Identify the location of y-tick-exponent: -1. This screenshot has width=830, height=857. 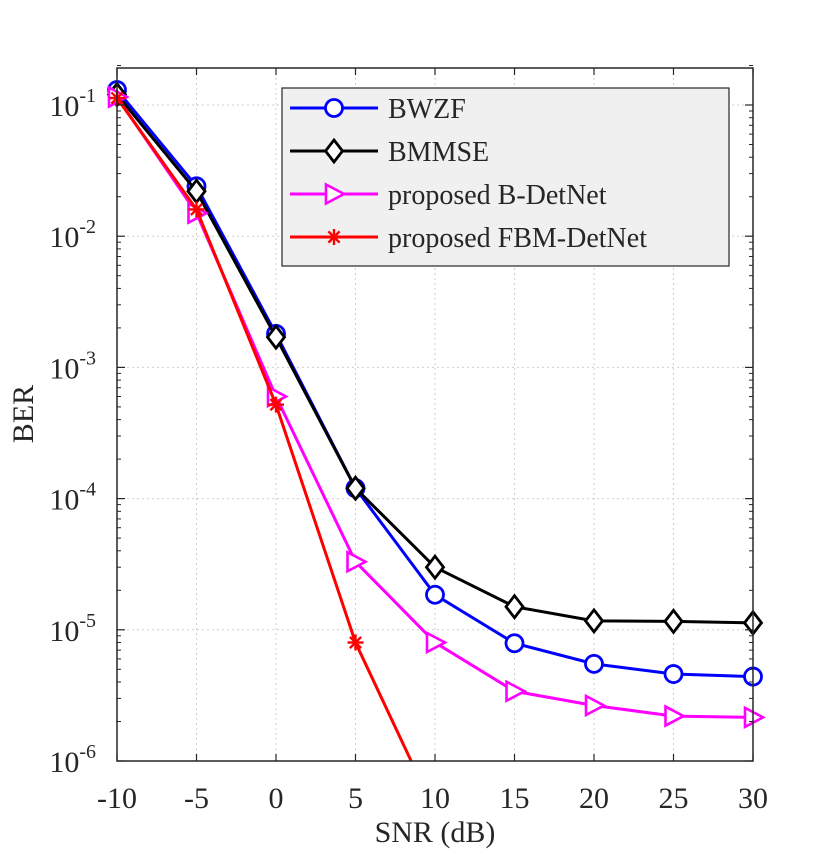
(87, 96).